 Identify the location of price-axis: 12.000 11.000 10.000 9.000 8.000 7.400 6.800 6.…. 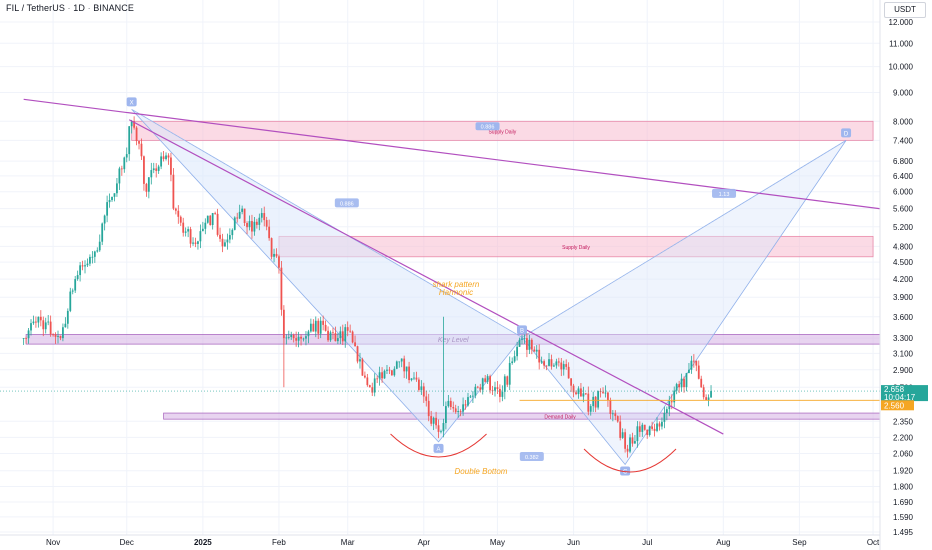
(905, 275).